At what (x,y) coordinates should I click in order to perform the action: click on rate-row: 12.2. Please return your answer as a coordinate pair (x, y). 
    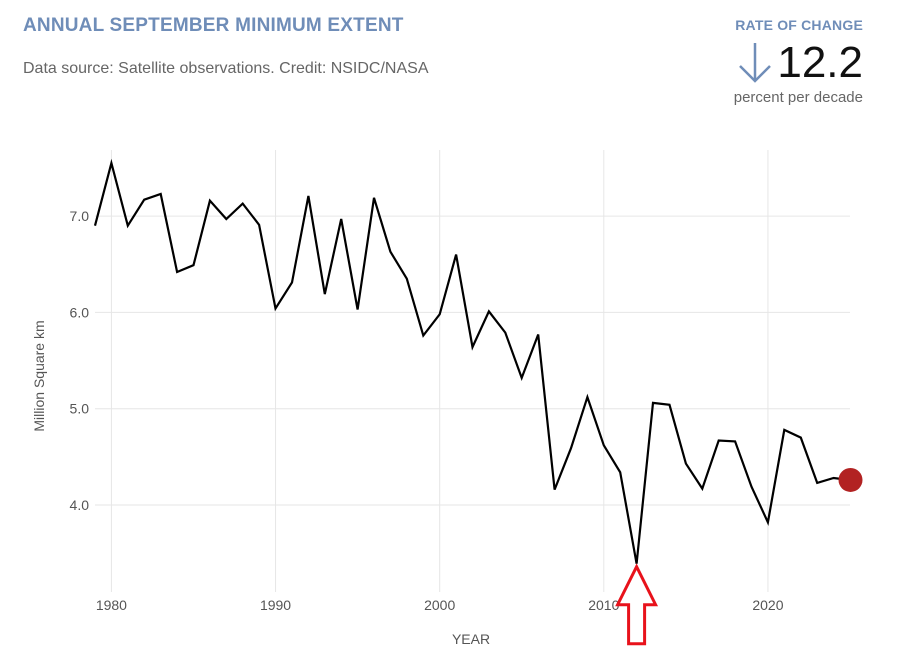
    Looking at the image, I should click on (753, 63).